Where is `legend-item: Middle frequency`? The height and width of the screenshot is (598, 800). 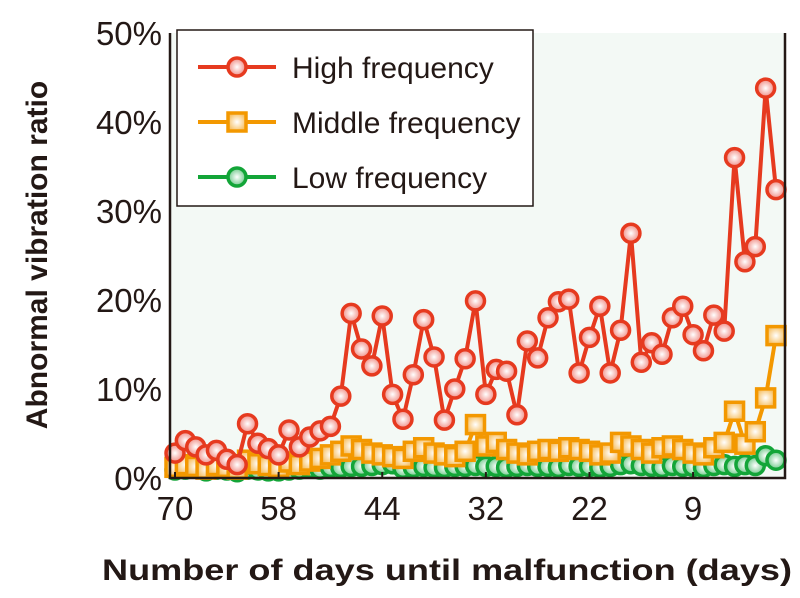
legend-item: Middle frequency is located at coordinates (359, 123).